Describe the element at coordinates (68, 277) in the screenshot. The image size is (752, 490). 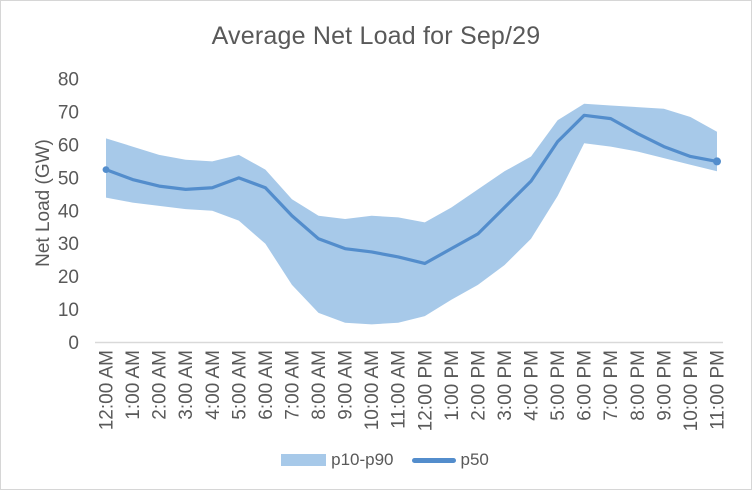
I see `y-tick-label: 20` at that location.